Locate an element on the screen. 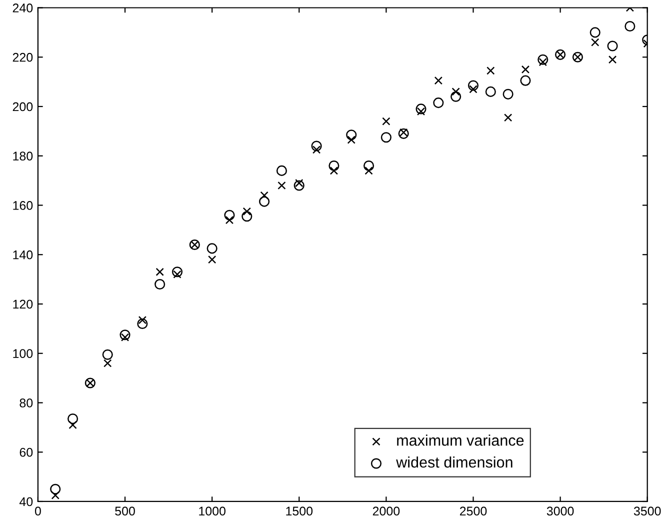 Image resolution: width=666 pixels, height=517 pixels. y-tick-label: 200 is located at coordinates (22, 107).